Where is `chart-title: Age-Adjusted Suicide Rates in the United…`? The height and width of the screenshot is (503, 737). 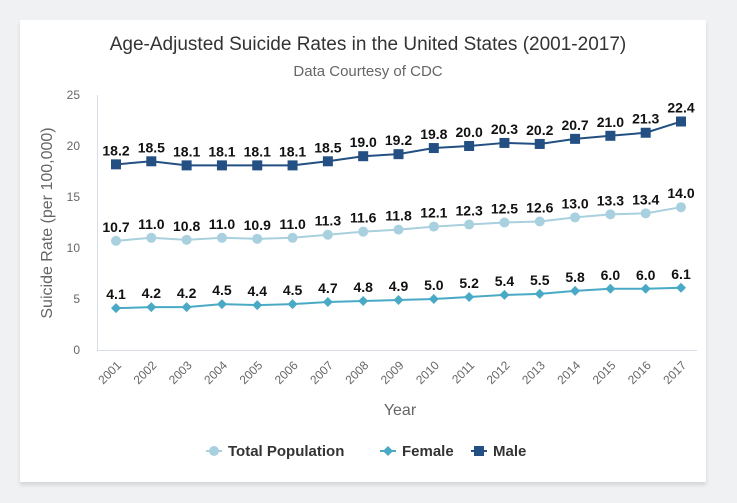 chart-title: Age-Adjusted Suicide Rates in the United… is located at coordinates (368, 44).